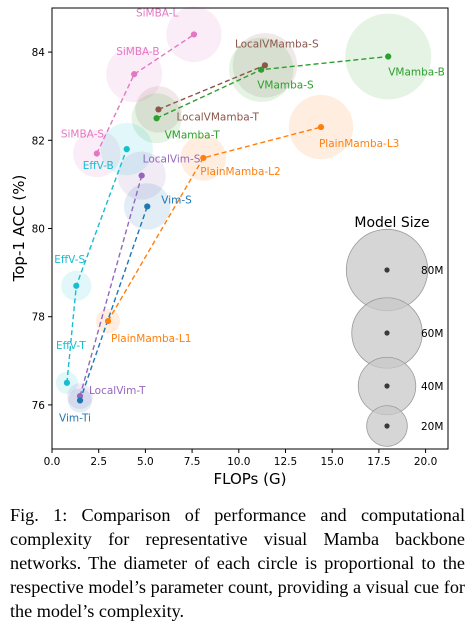  Describe the element at coordinates (75, 418) in the screenshot. I see `point-label-vim-ti: Vim-Ti` at that location.